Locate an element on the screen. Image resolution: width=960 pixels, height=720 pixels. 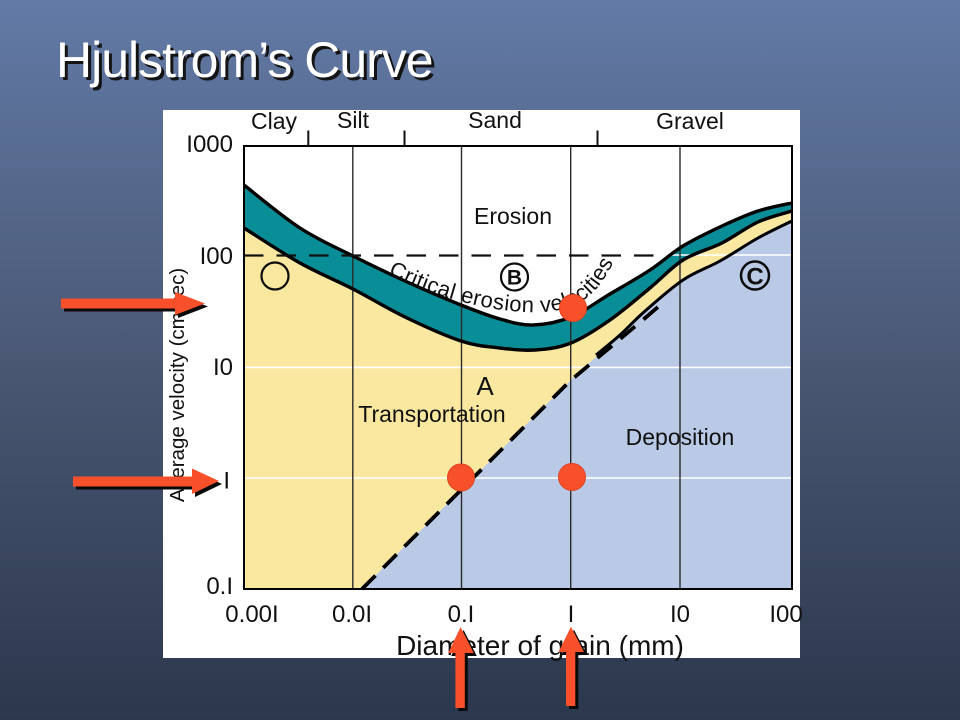
svg-text: A is located at coordinates (485, 386).